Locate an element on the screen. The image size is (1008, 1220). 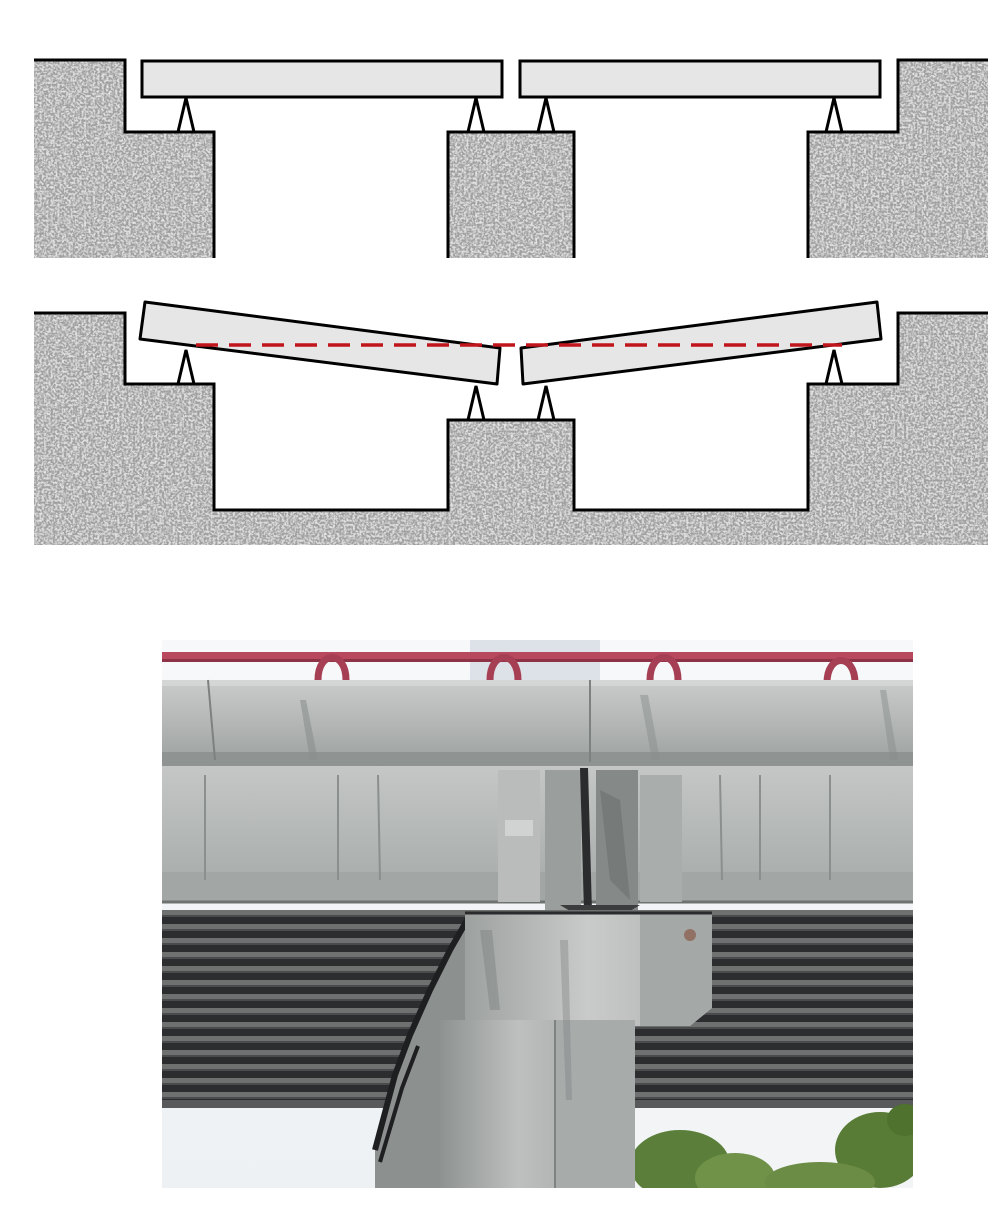
girder-right-tilted is located at coordinates (701, 343).